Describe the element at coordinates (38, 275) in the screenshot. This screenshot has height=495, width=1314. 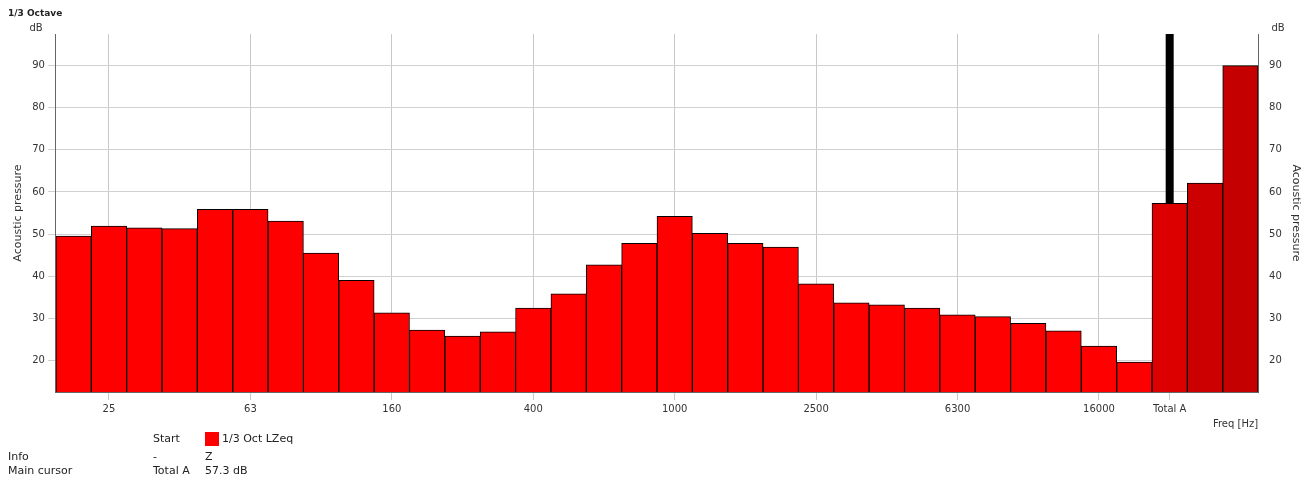
I see `y-tick-label: 40` at that location.